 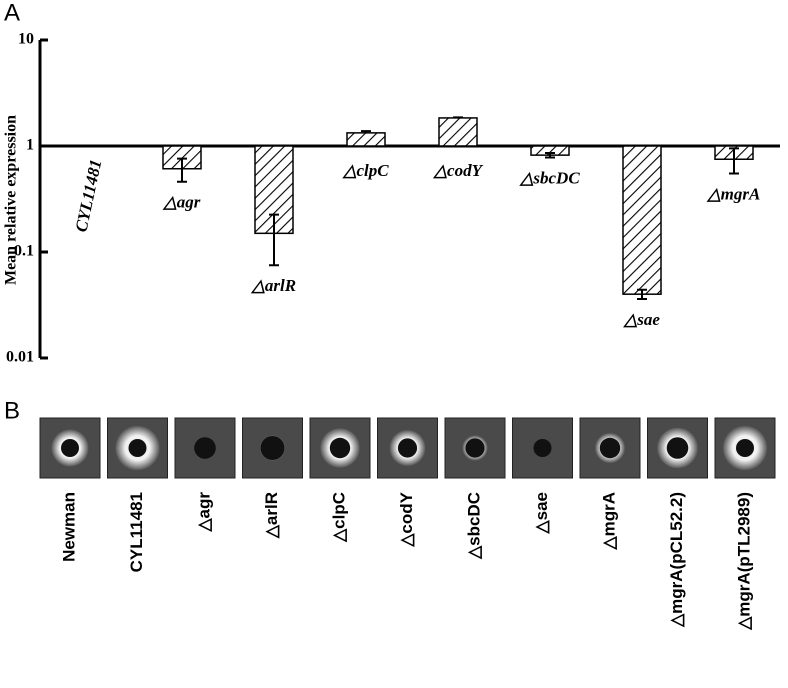 What do you see at coordinates (203, 512) in the screenshot?
I see `strain-label: △agr` at bounding box center [203, 512].